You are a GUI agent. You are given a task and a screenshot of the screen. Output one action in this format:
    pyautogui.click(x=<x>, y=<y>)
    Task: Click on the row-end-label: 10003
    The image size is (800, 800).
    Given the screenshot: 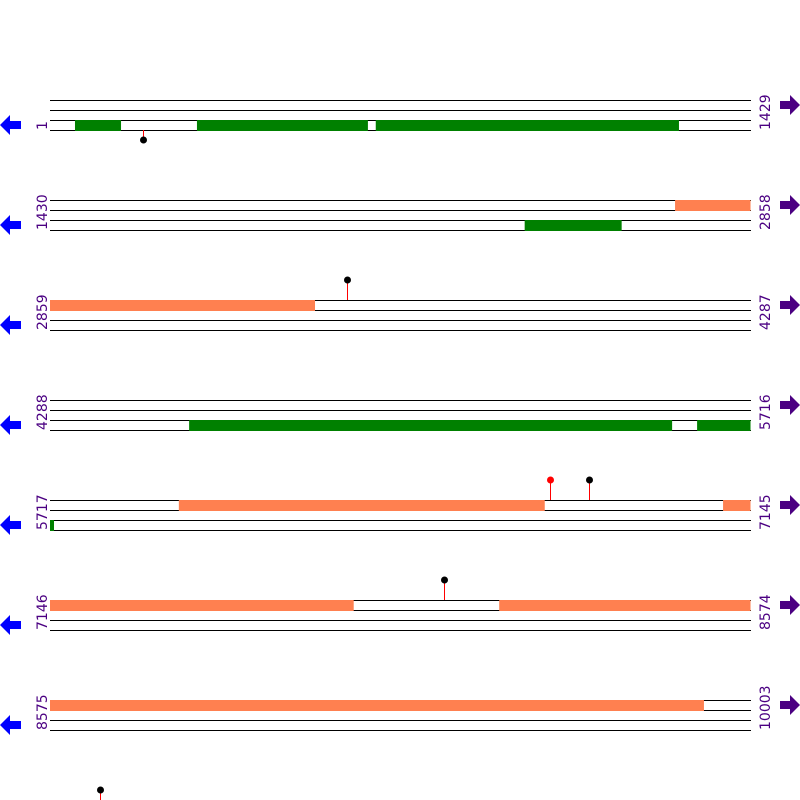 What is the action you would take?
    pyautogui.click(x=766, y=707)
    